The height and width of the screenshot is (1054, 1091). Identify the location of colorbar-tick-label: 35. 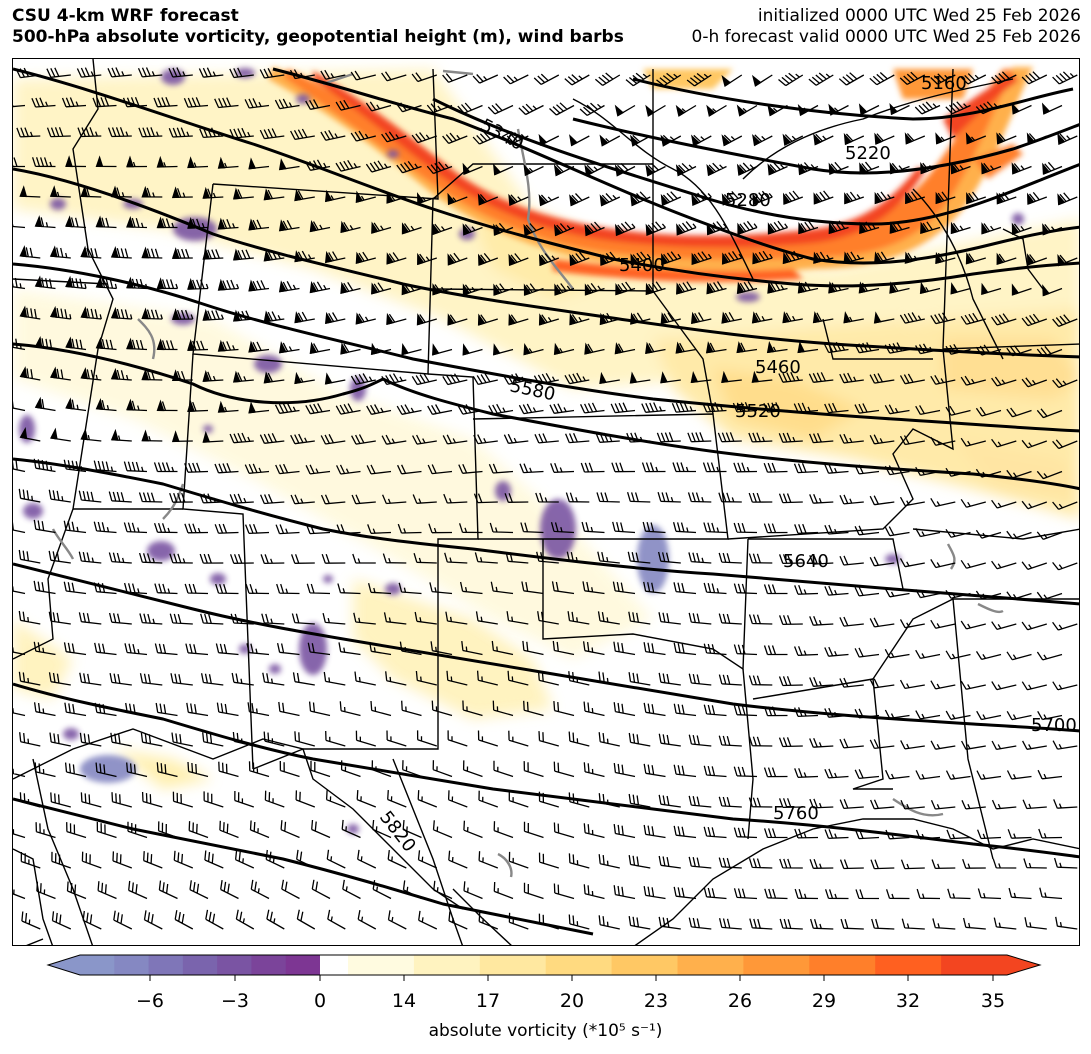
(993, 1001).